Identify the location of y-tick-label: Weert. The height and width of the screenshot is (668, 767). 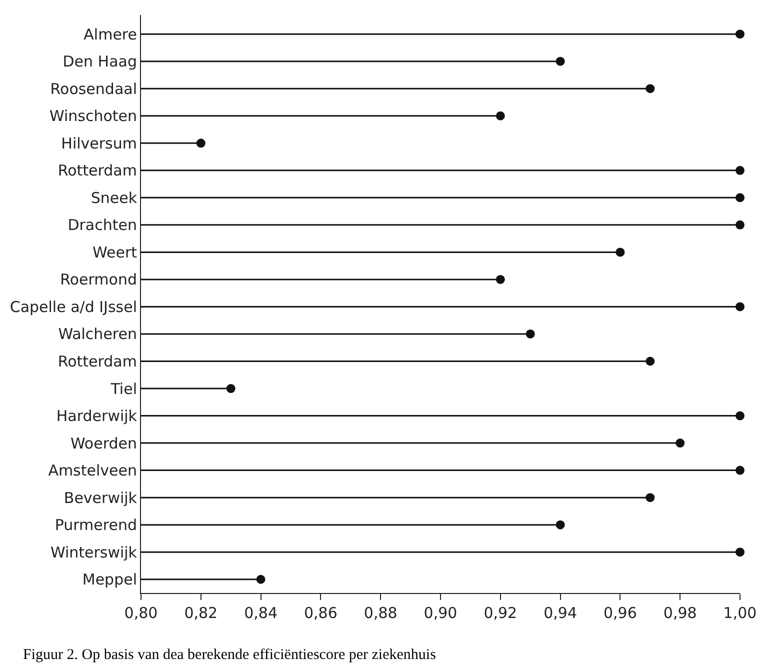
(115, 252).